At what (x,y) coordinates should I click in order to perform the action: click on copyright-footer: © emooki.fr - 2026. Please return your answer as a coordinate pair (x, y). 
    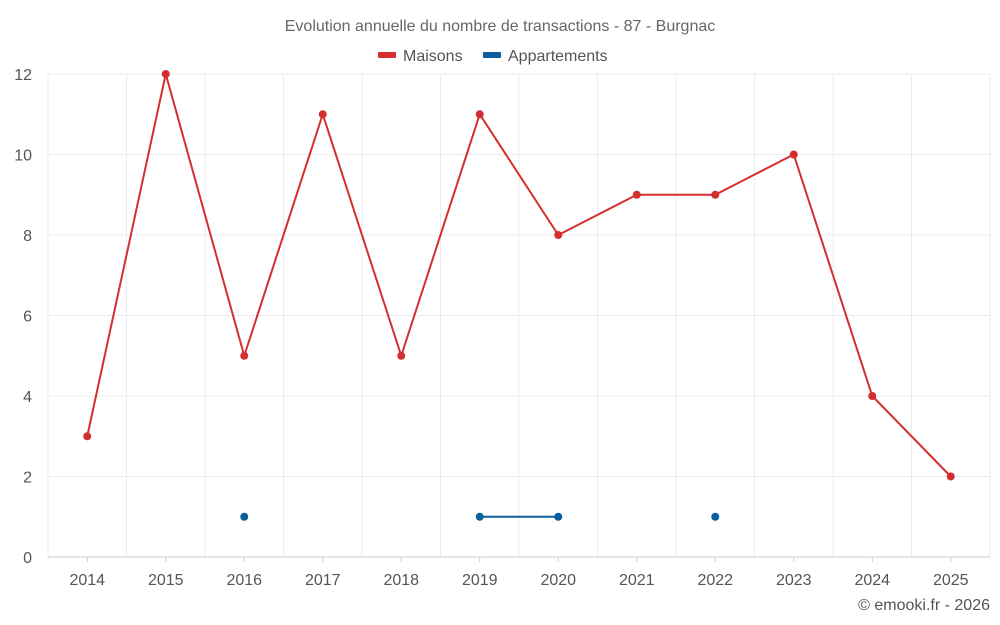
    Looking at the image, I should click on (924, 605).